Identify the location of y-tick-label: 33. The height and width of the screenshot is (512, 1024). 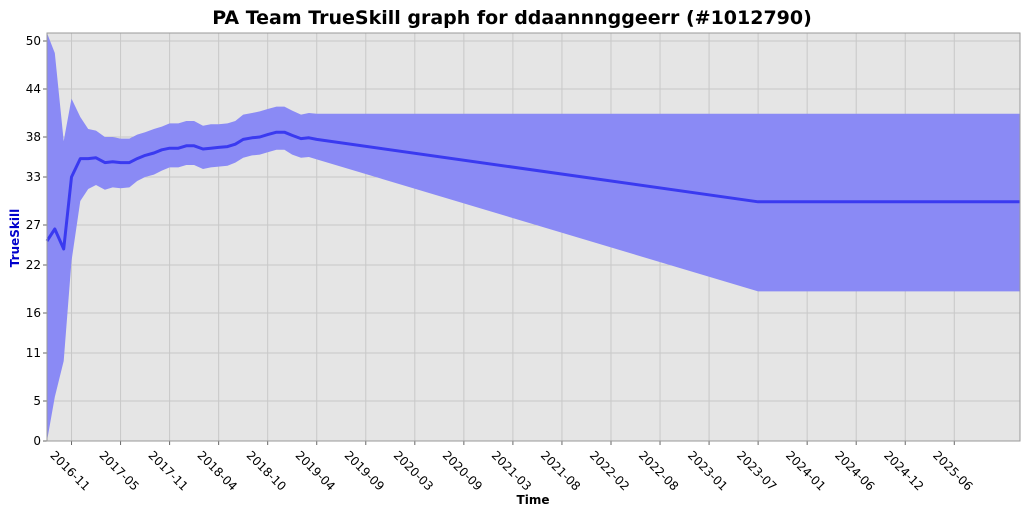
(33, 177).